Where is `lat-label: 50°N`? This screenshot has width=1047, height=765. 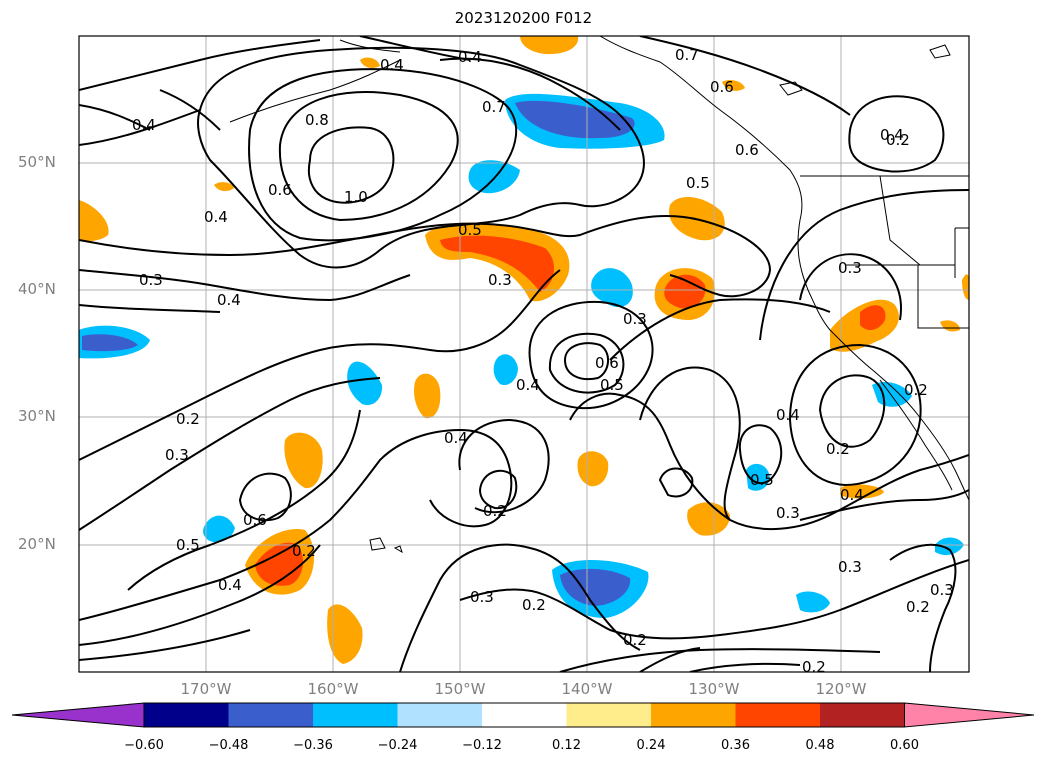
lat-label: 50°N is located at coordinates (37, 162).